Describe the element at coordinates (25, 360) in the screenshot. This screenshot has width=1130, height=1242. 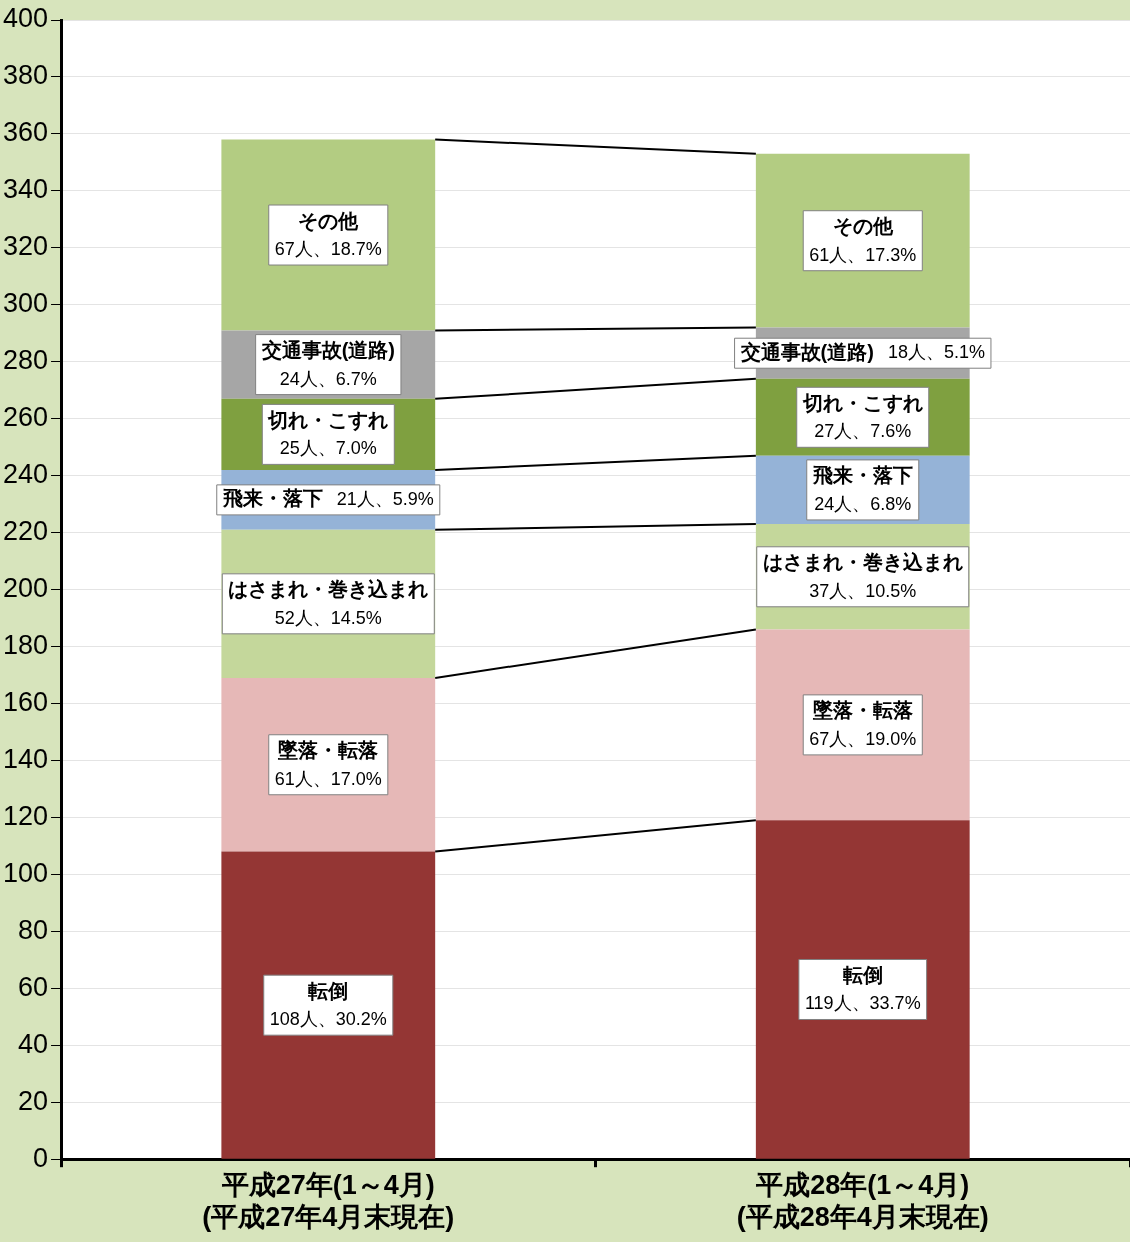
I see `y-tick-label: 280` at that location.